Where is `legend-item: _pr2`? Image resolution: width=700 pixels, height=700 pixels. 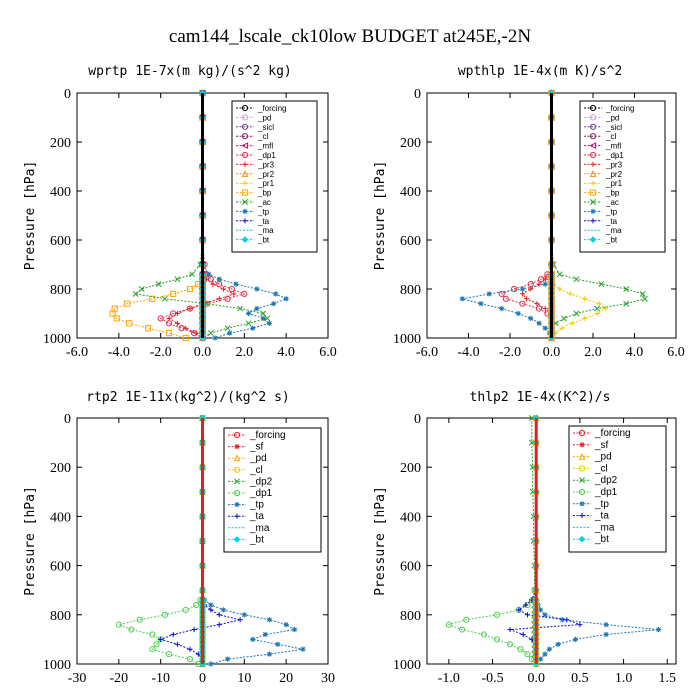 legend-item: _pr2 is located at coordinates (603, 174).